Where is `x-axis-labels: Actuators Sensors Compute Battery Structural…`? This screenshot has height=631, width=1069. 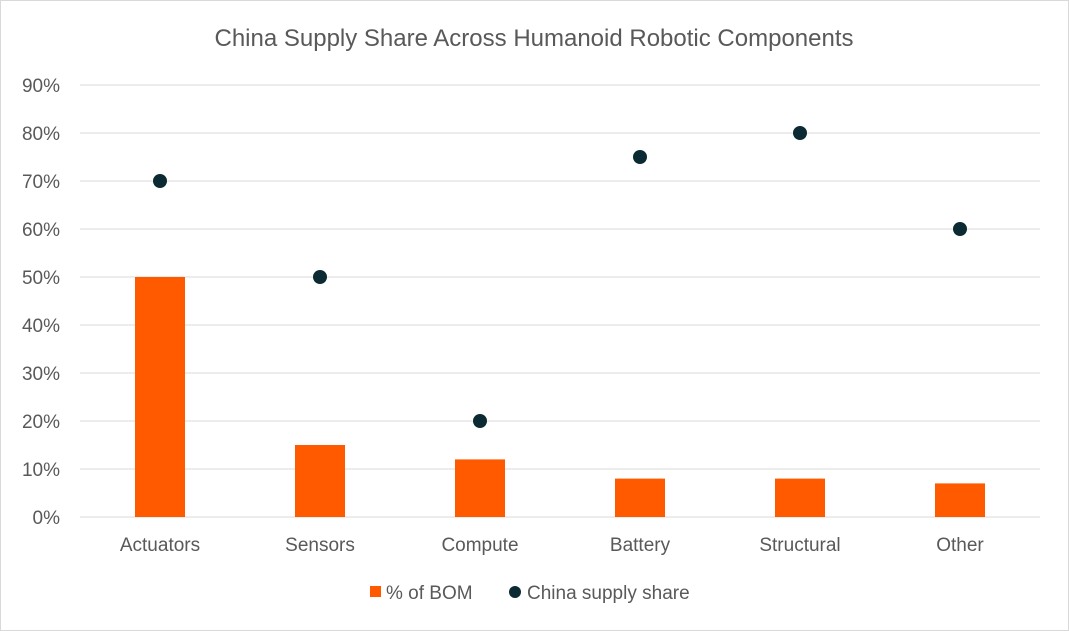 x-axis-labels: Actuators Sensors Compute Battery Structural… is located at coordinates (552, 545).